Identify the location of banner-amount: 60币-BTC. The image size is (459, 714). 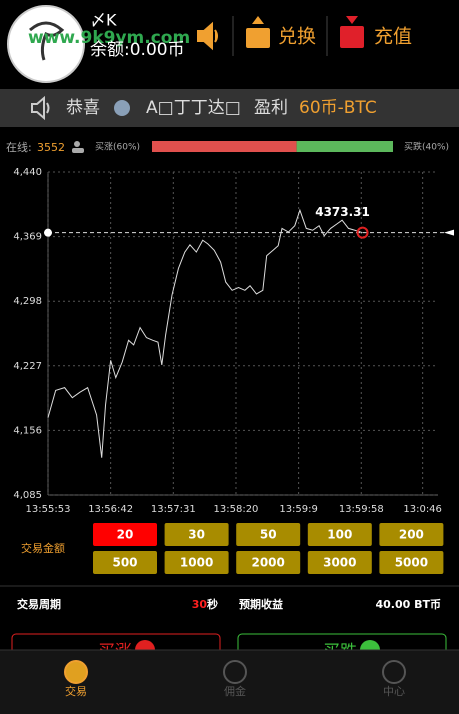
(338, 108).